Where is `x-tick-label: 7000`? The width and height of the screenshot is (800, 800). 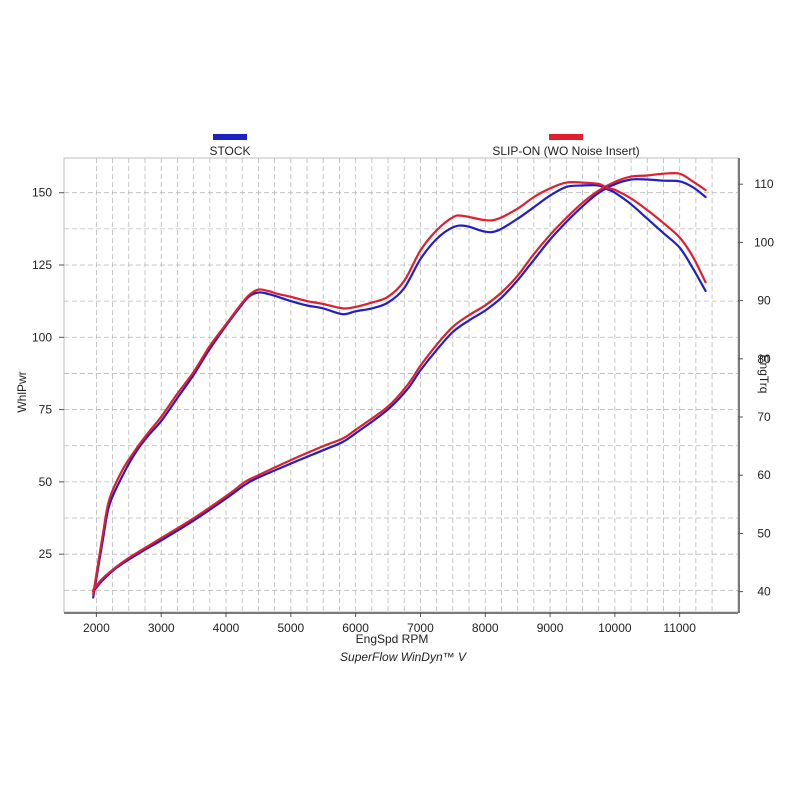 x-tick-label: 7000 is located at coordinates (420, 628).